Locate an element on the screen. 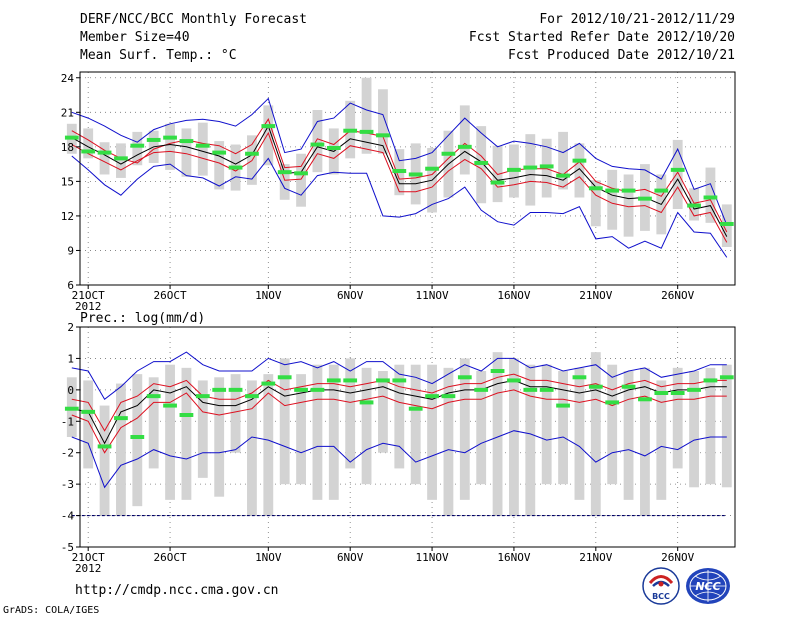 This screenshot has width=800, height=618. prec-ytick-label: 2 is located at coordinates (70, 327).